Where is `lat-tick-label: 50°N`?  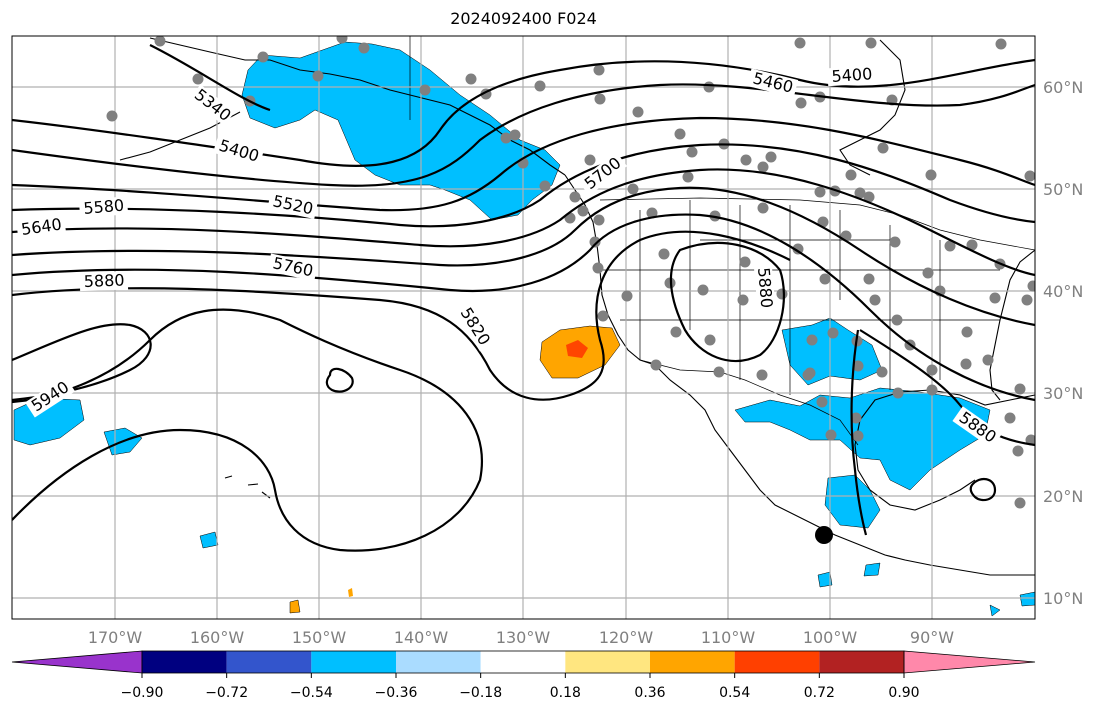 lat-tick-label: 50°N is located at coordinates (1063, 189).